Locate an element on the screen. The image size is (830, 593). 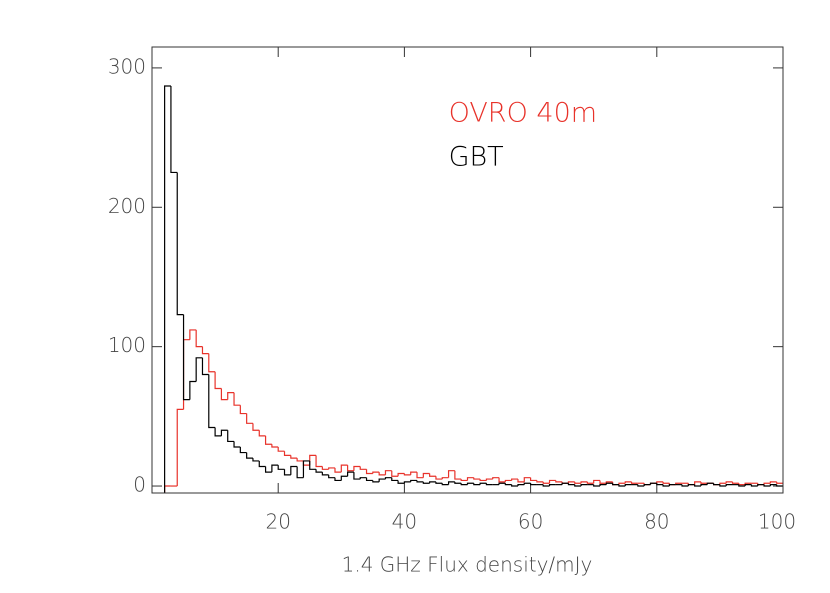
legend-label: OVRO 40m is located at coordinates (523, 113).